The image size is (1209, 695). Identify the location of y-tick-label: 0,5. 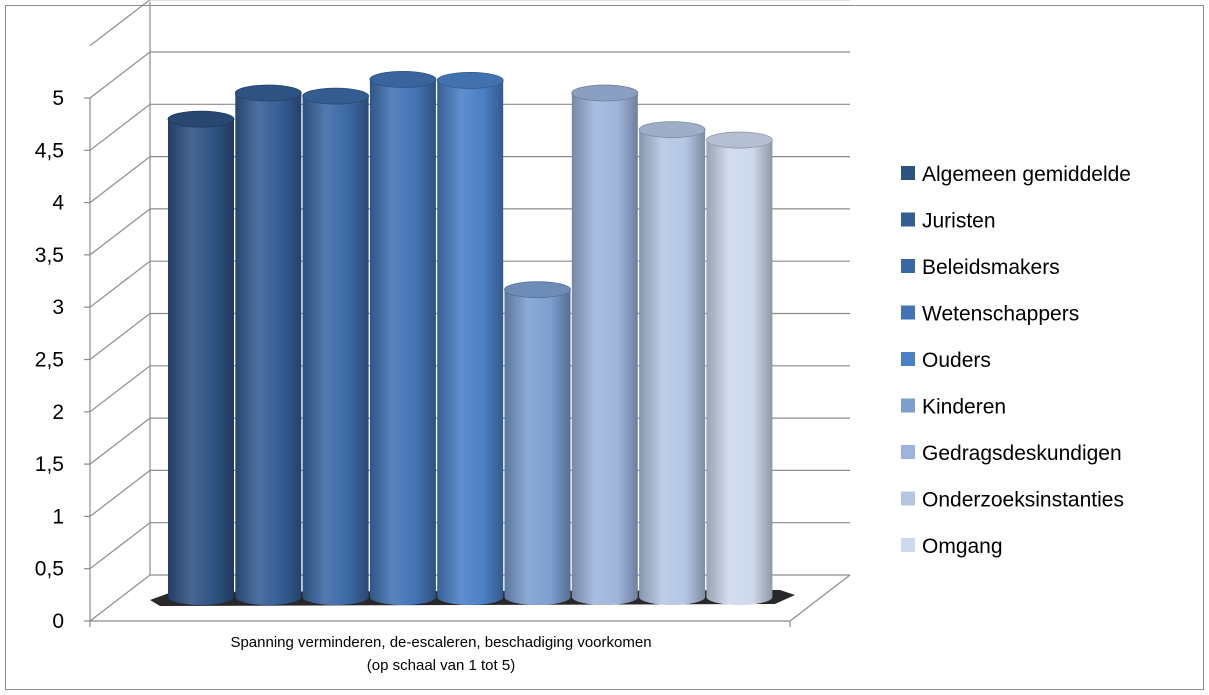
(49, 569).